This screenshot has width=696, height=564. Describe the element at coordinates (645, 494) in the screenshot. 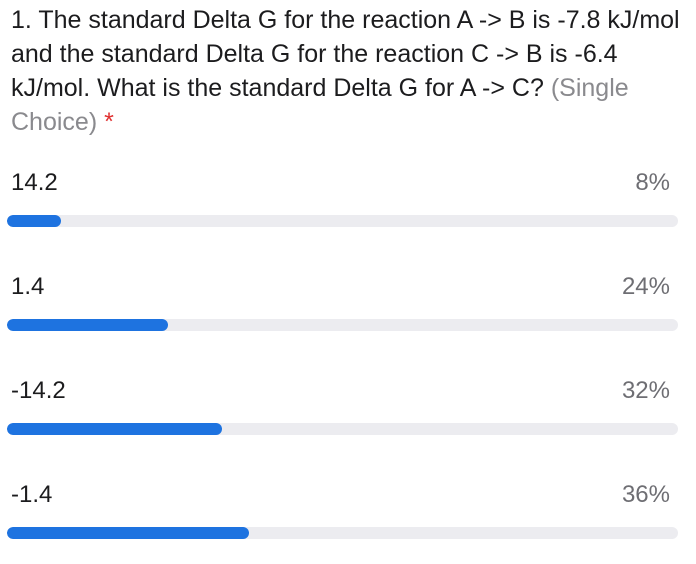

I see `option-percent: 36%` at that location.